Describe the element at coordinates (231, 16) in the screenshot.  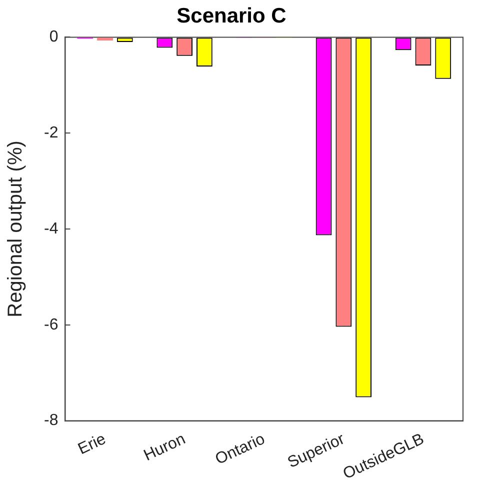
I see `chart-title: Scenario C` at that location.